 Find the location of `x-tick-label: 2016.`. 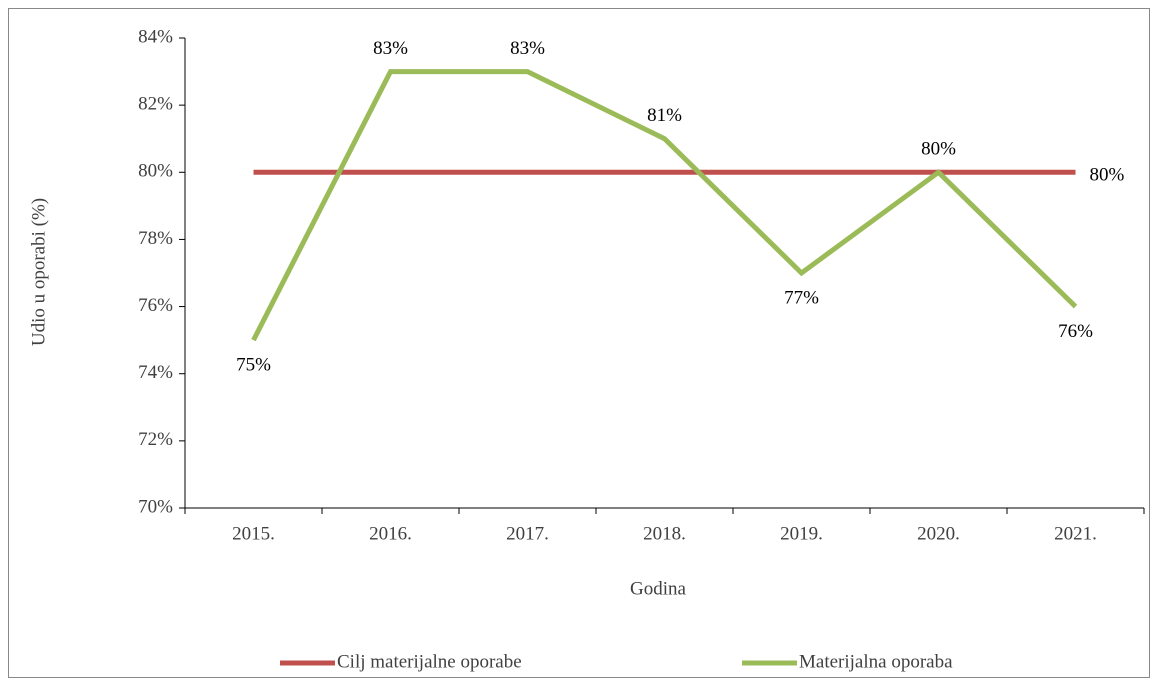

x-tick-label: 2016. is located at coordinates (390, 533).